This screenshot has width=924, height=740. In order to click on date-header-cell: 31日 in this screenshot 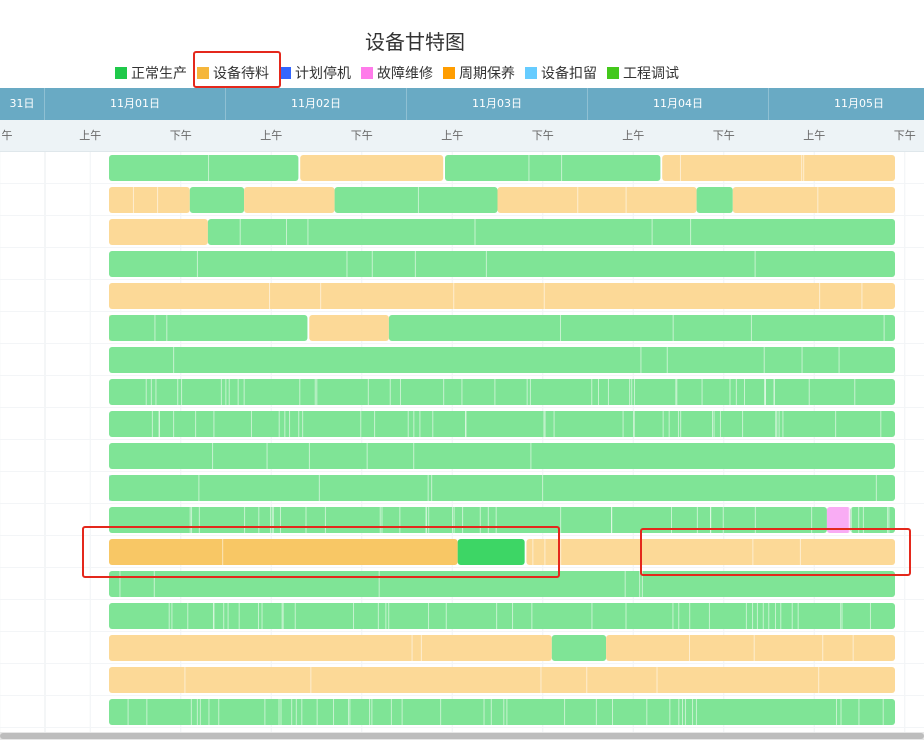, I will do `click(22, 104)`.